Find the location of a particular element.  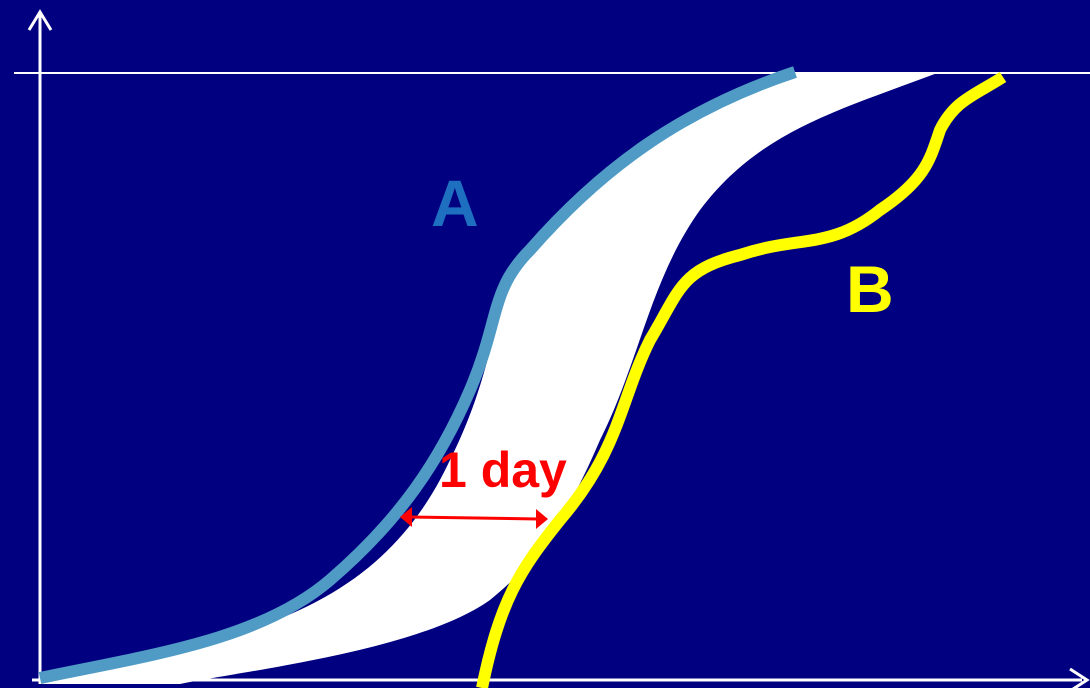

gap-label: 1 day is located at coordinates (503, 470).